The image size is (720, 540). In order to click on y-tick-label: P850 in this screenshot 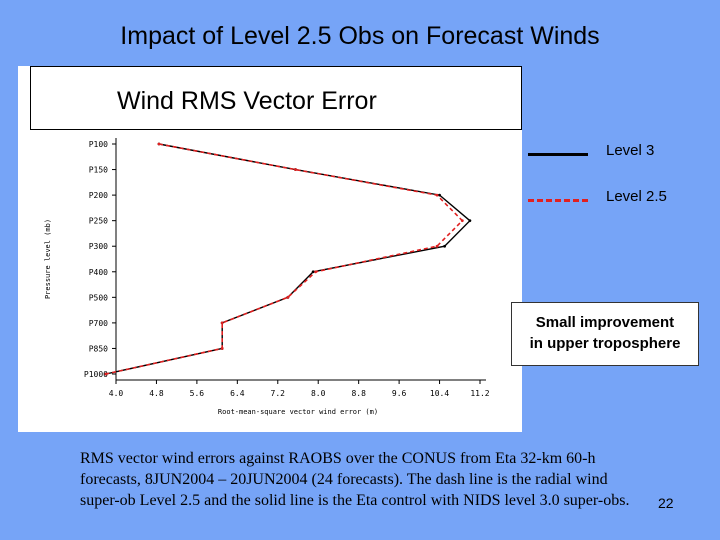, I will do `click(98, 348)`.